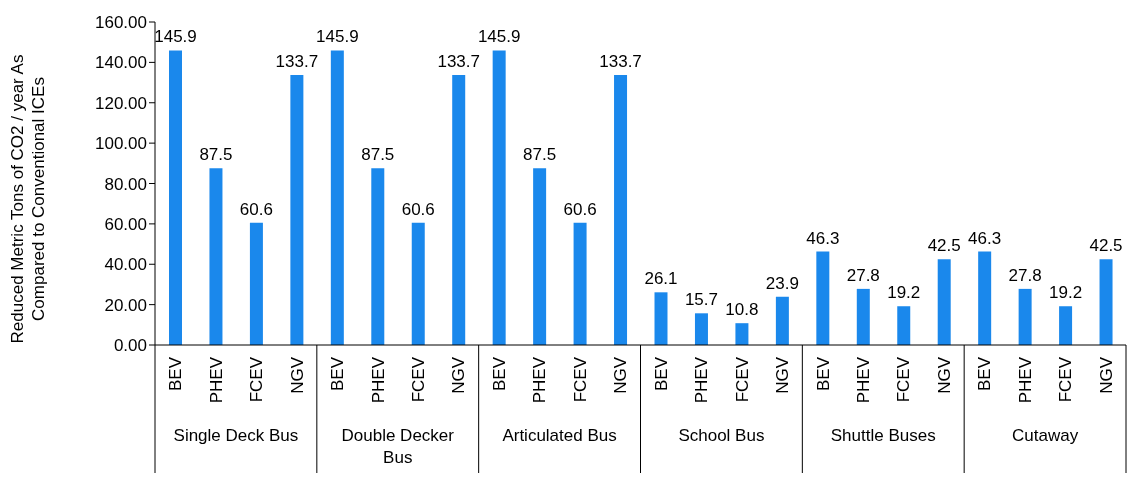 This screenshot has width=1139, height=481. I want to click on data-label: 26.1, so click(661, 279).